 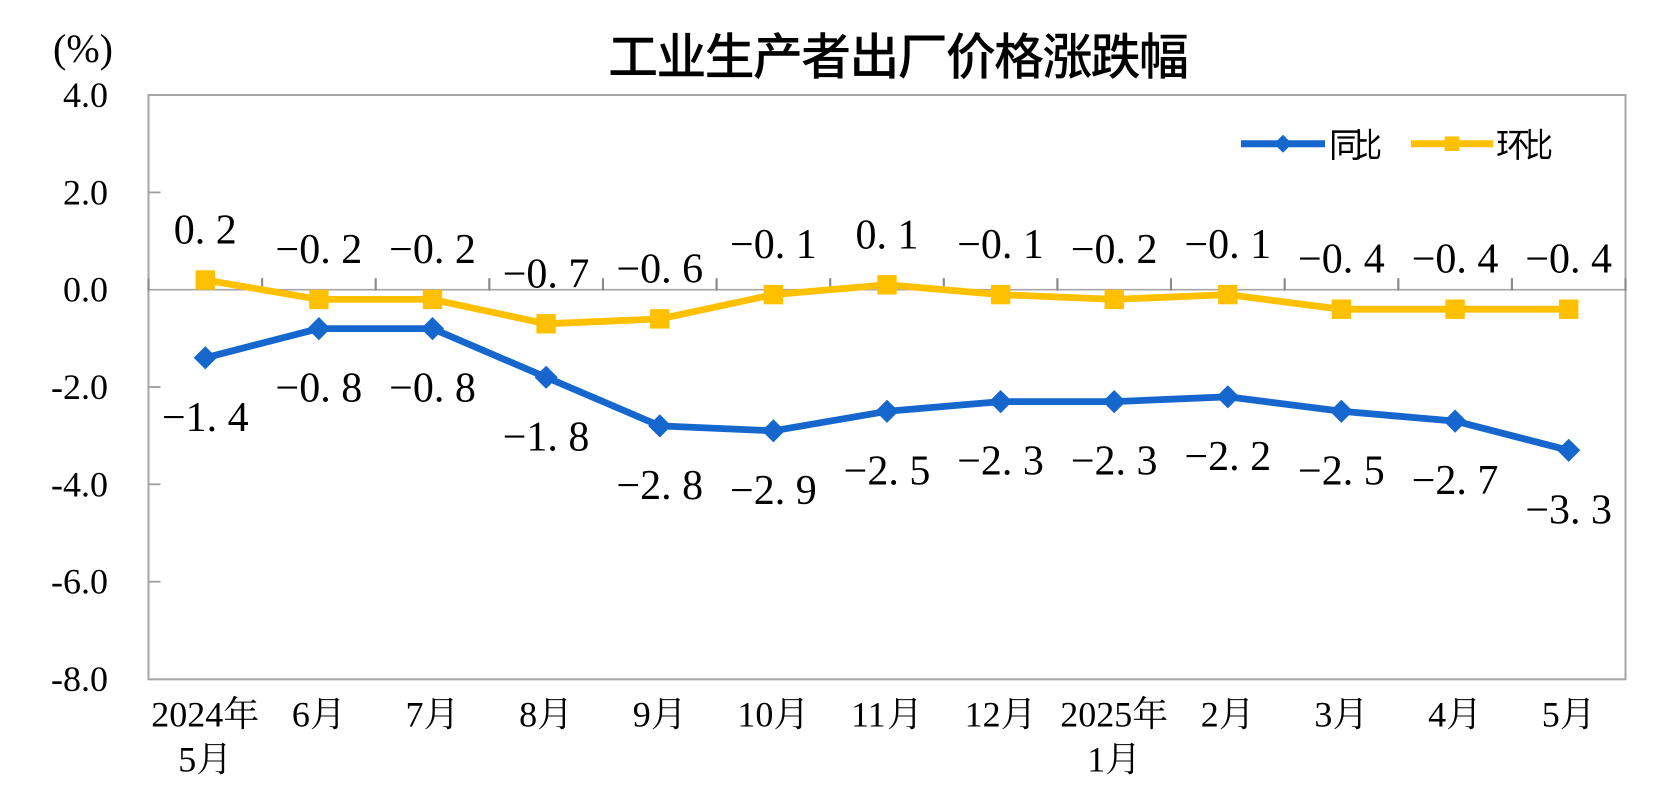 I want to click on svg-text: 2024, so click(x=187, y=715).